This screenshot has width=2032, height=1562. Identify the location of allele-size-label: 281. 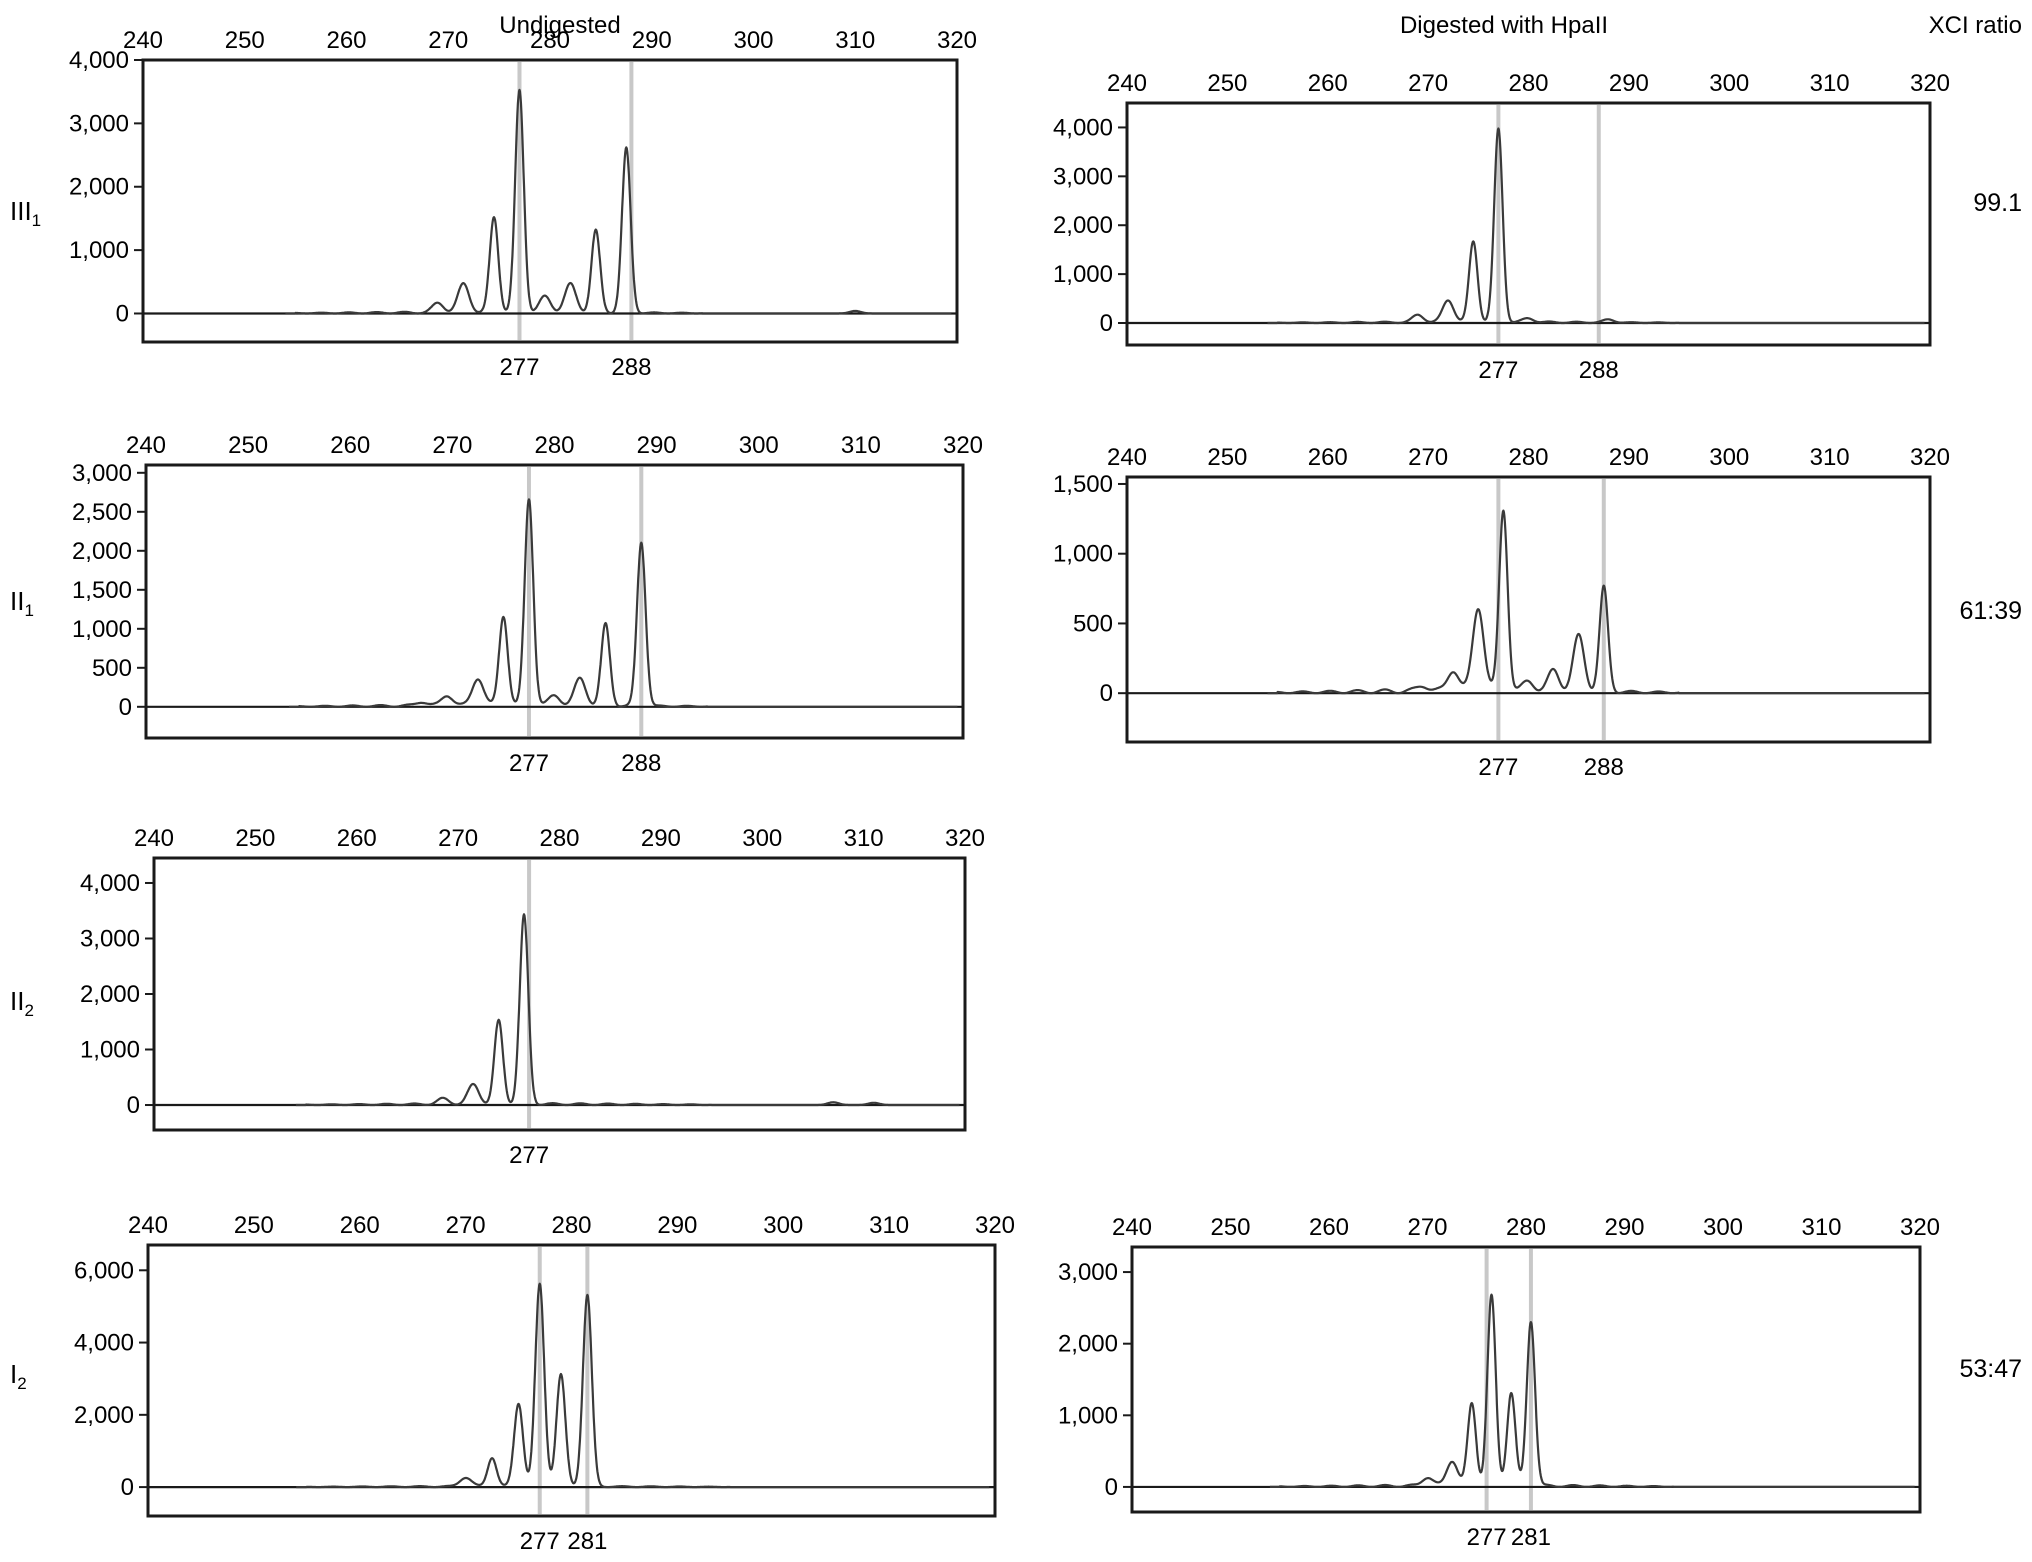
(587, 1541).